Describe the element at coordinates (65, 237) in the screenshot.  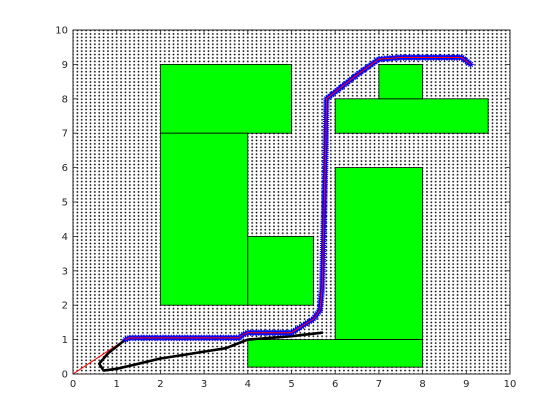
I see `y-tick-label: 4` at that location.